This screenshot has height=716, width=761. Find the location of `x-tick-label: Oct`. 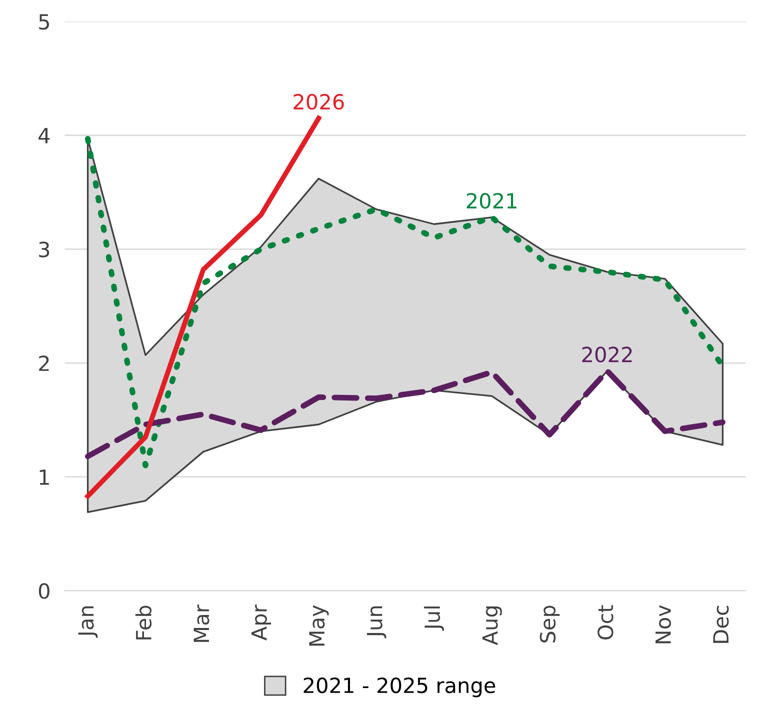

x-tick-label: Oct is located at coordinates (606, 622).